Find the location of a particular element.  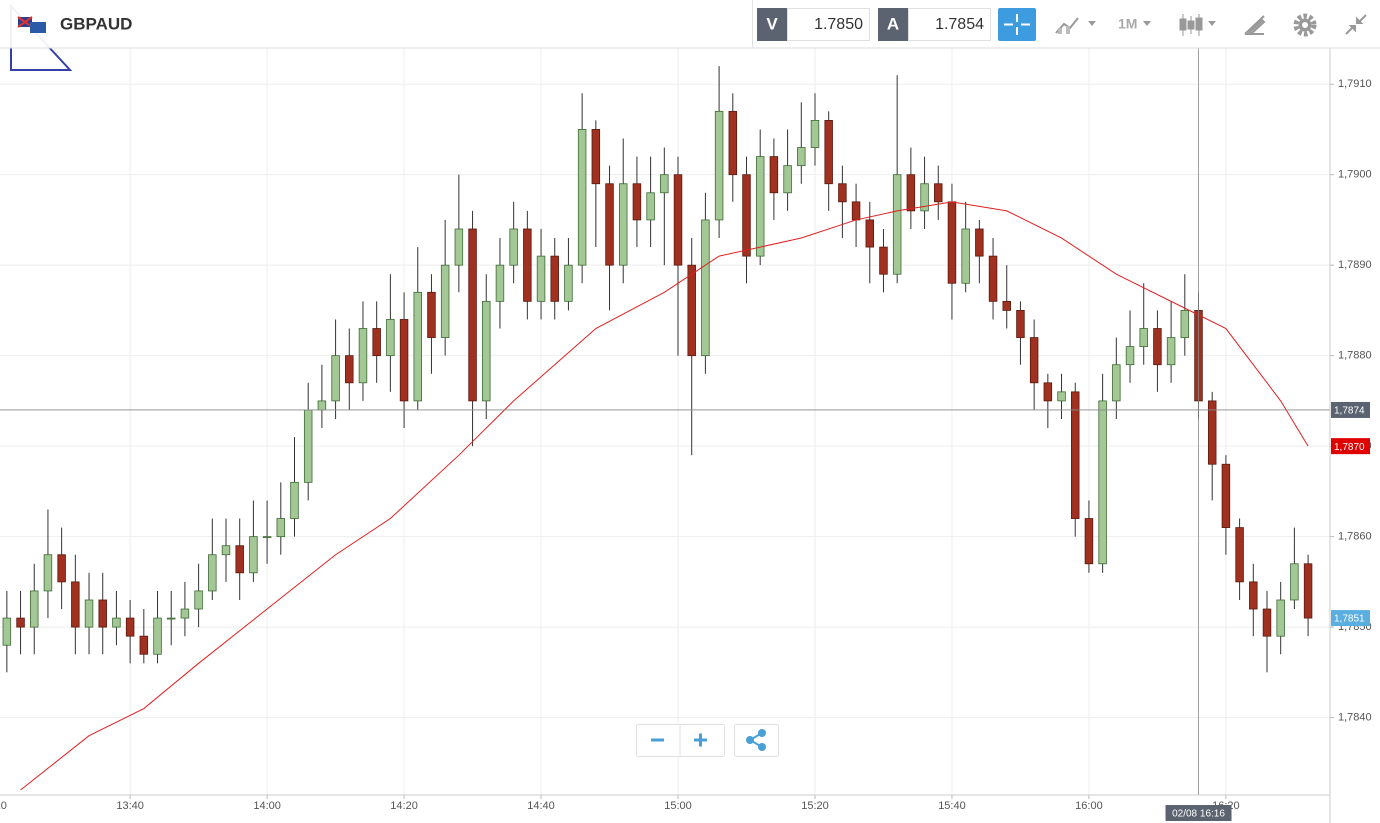

ask-box is located at coordinates (949, 24).